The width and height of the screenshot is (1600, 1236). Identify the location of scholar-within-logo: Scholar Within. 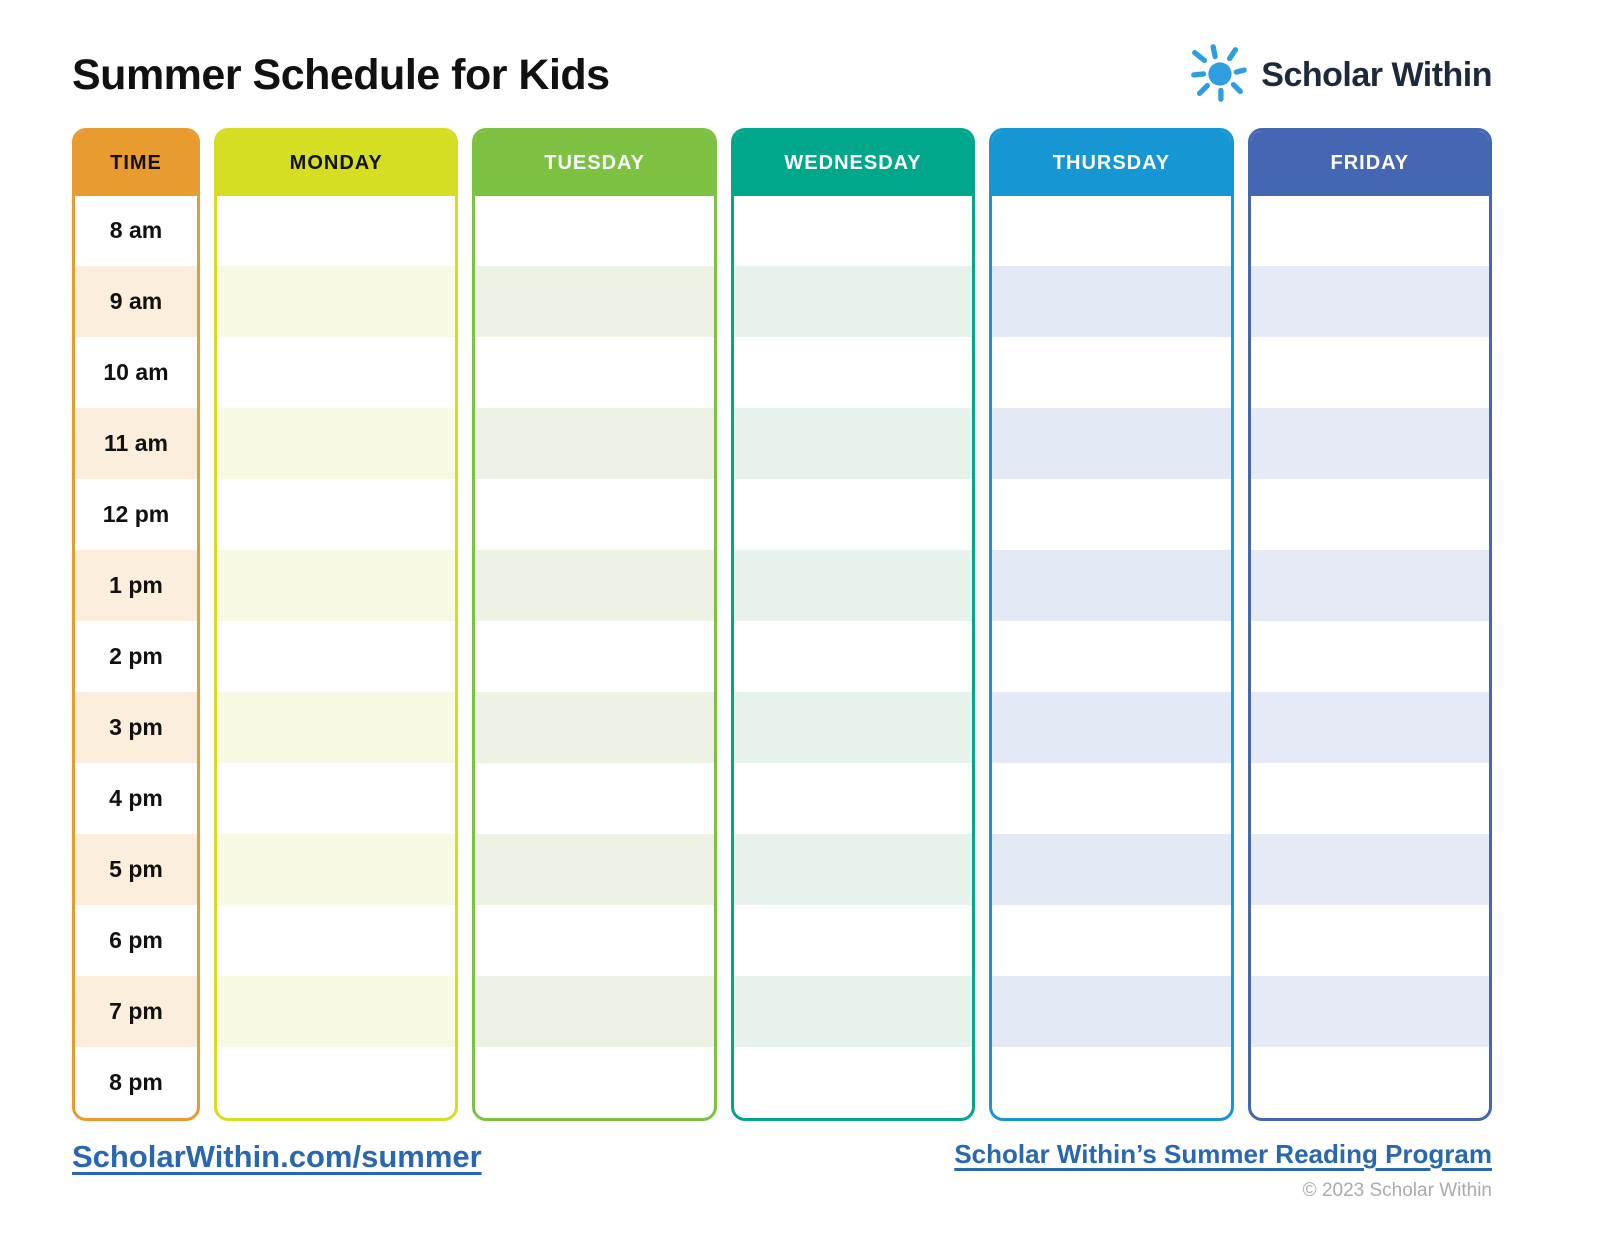
(1339, 75).